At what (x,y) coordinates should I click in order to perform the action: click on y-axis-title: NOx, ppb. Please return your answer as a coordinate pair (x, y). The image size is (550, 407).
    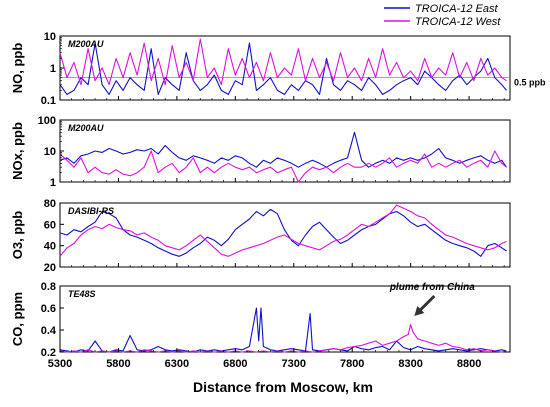
    Looking at the image, I should click on (17, 151).